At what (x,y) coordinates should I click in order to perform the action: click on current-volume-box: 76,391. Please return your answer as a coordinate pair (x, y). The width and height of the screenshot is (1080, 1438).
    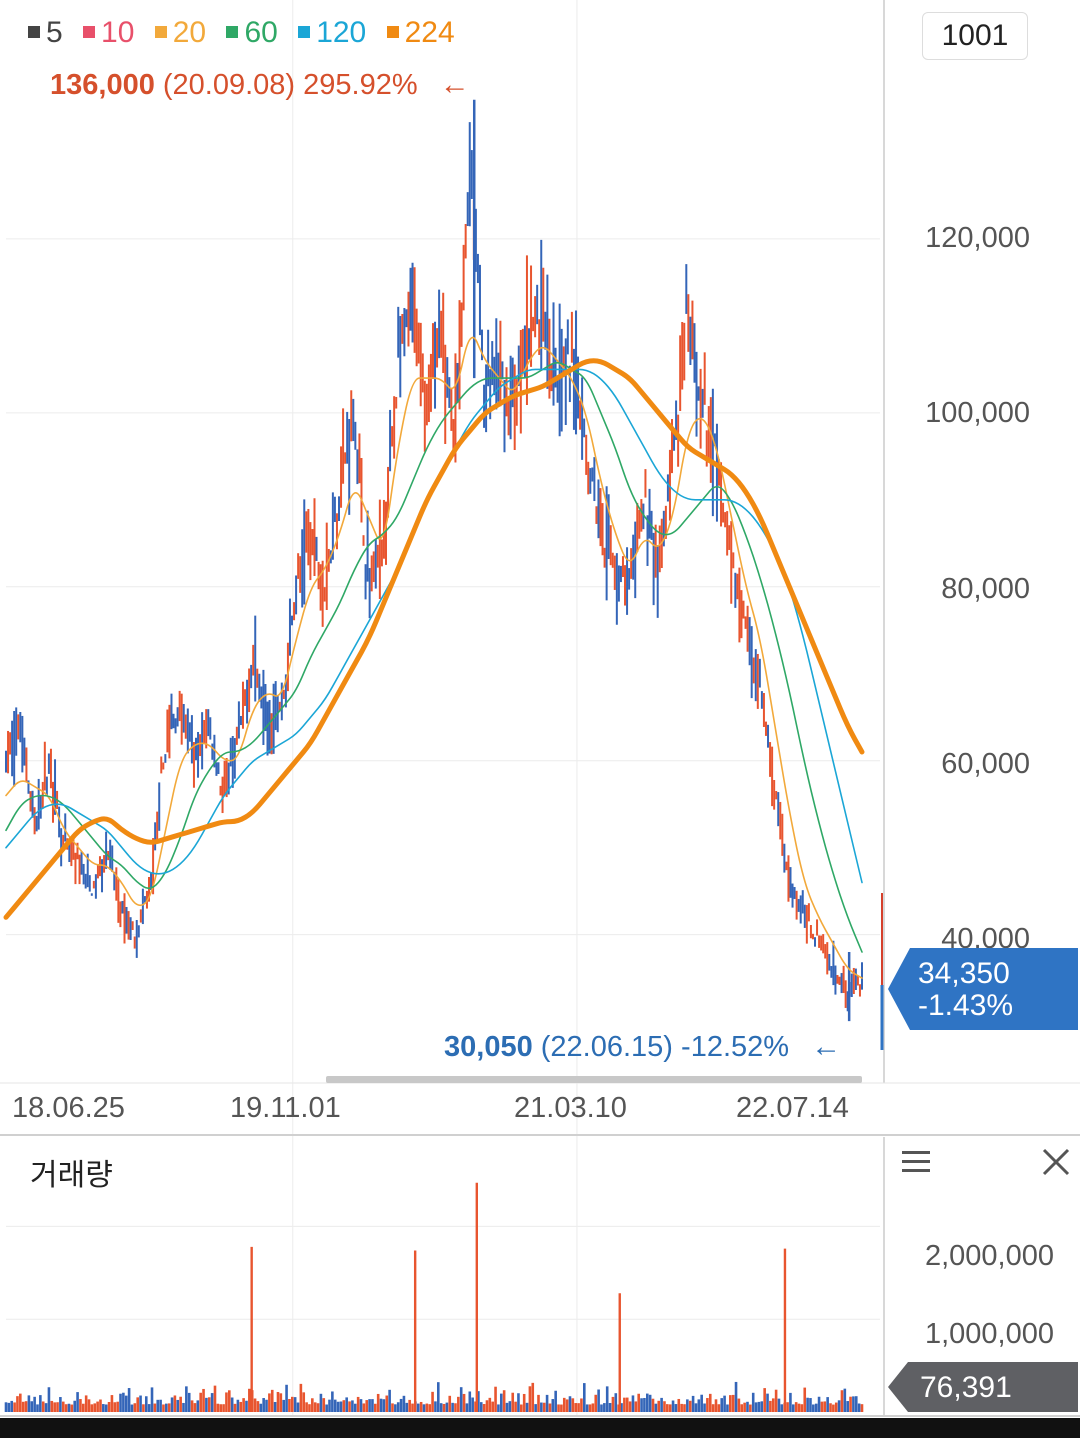
    Looking at the image, I should click on (983, 1387).